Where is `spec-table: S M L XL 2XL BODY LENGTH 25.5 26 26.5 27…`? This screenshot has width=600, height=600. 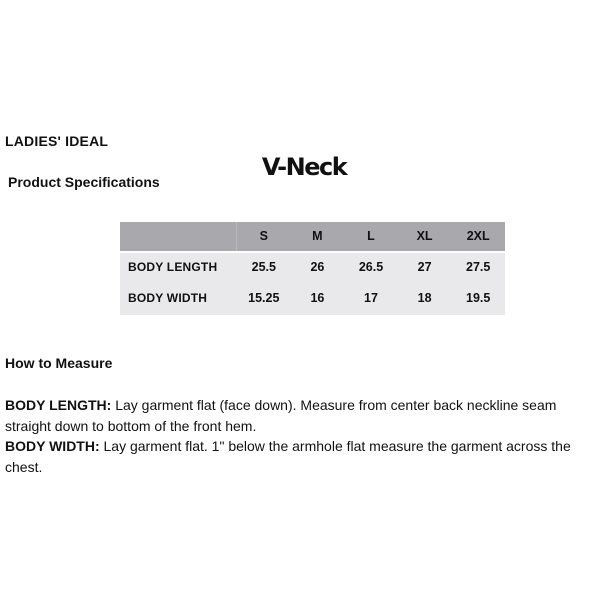
spec-table: S M L XL 2XL BODY LENGTH 25.5 26 26.5 27… is located at coordinates (312, 268).